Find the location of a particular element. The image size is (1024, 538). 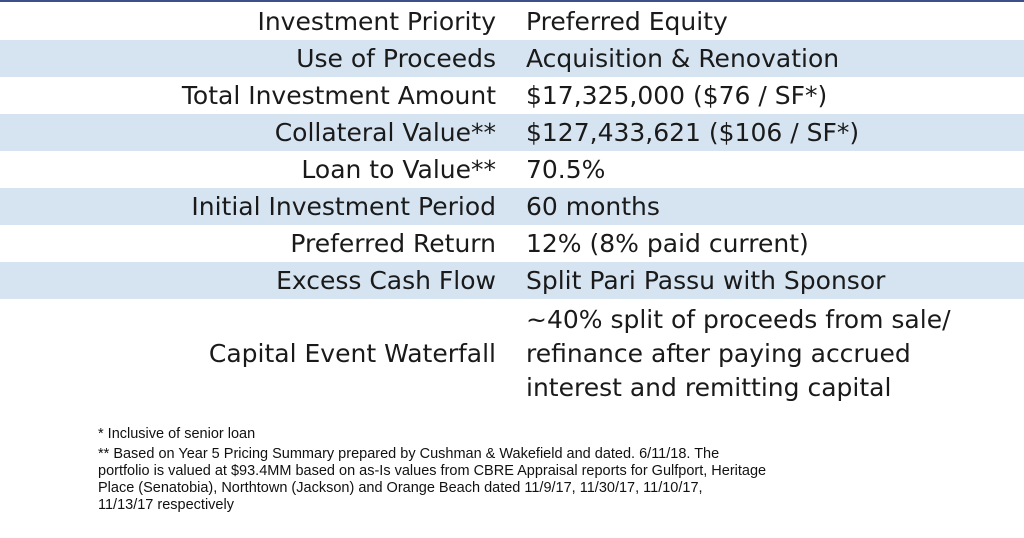

term-row-initial-investment-period: Initial Investment Period 60 months is located at coordinates (512, 206).